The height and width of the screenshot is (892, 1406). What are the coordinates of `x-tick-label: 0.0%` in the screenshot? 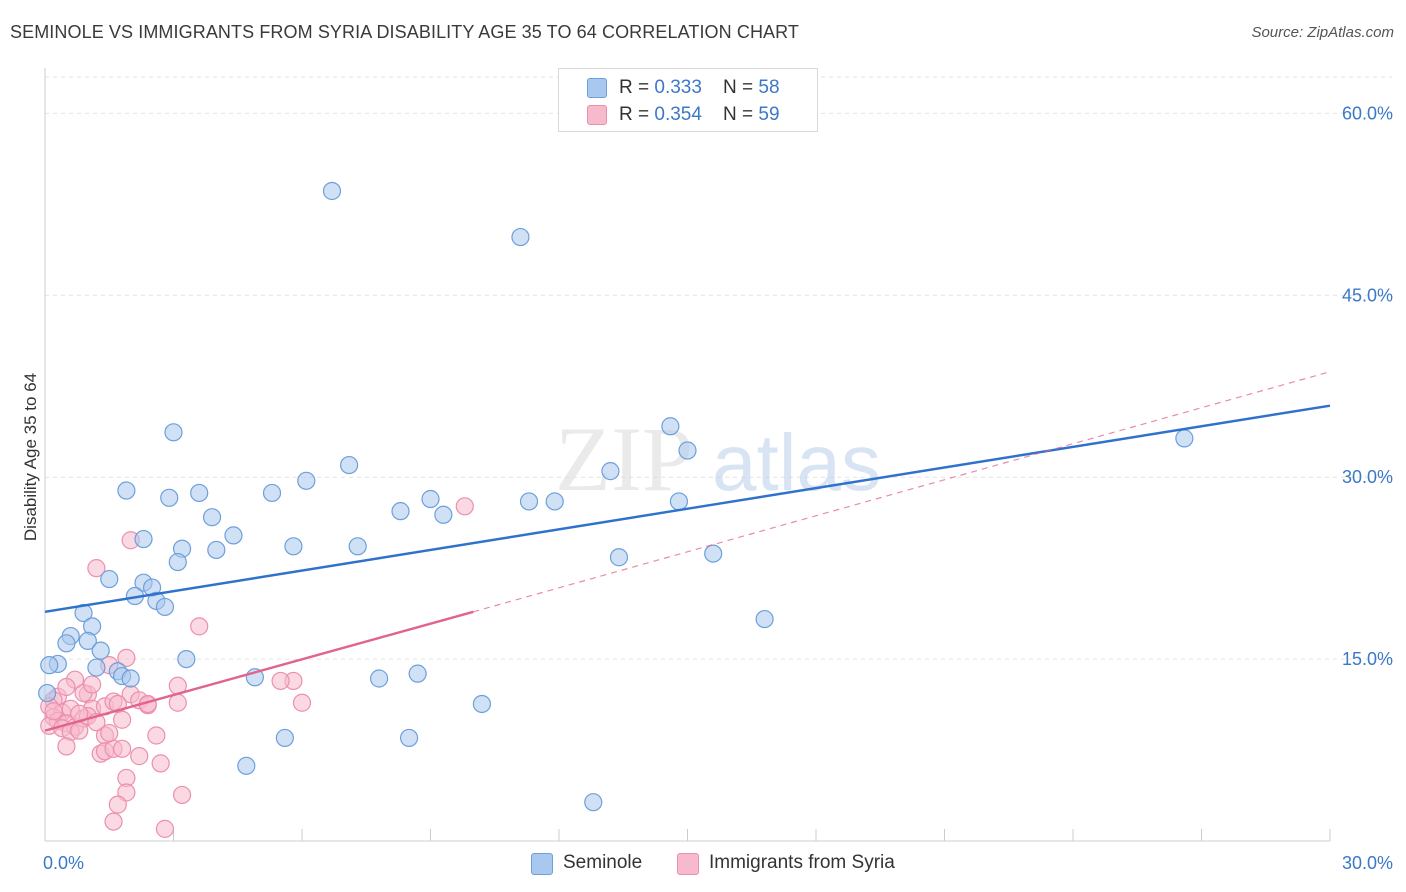 It's located at (63, 863).